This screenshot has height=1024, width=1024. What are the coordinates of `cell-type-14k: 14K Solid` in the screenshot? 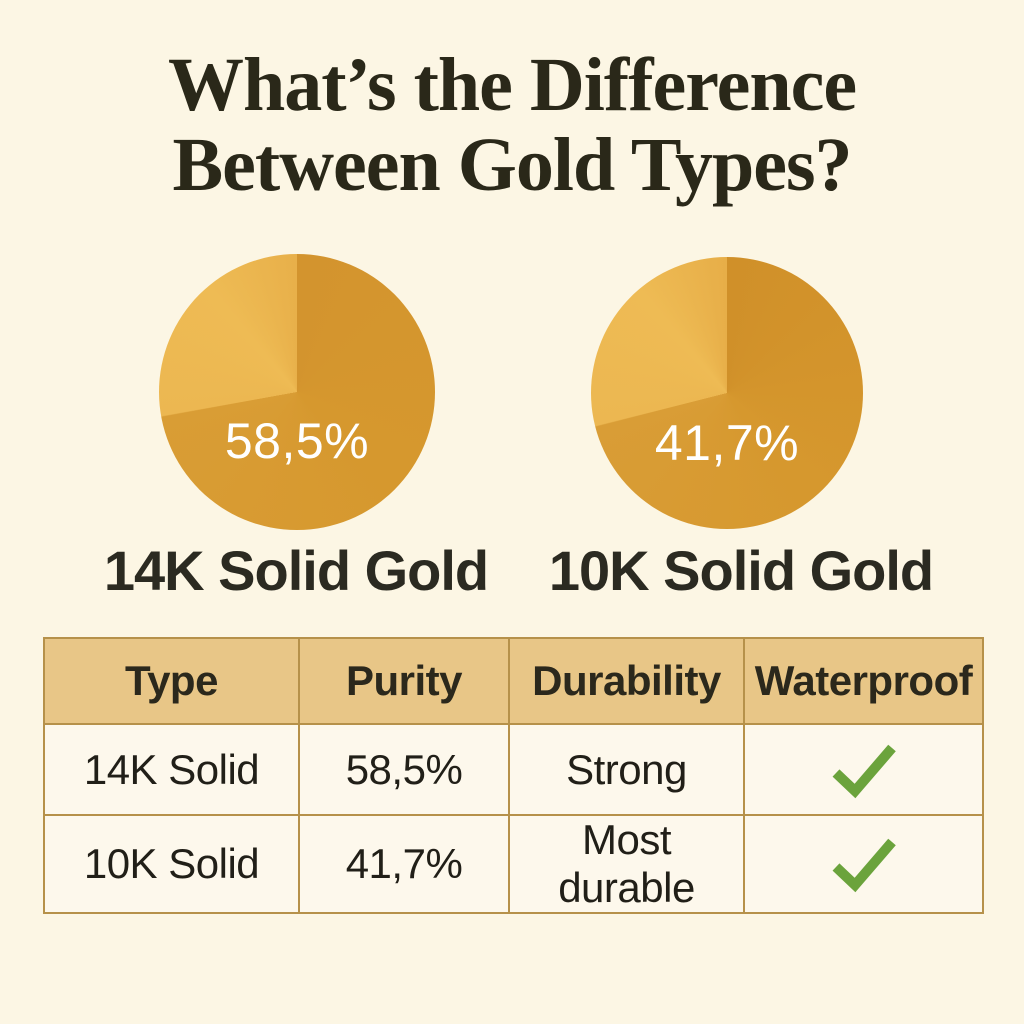 It's located at (171, 769).